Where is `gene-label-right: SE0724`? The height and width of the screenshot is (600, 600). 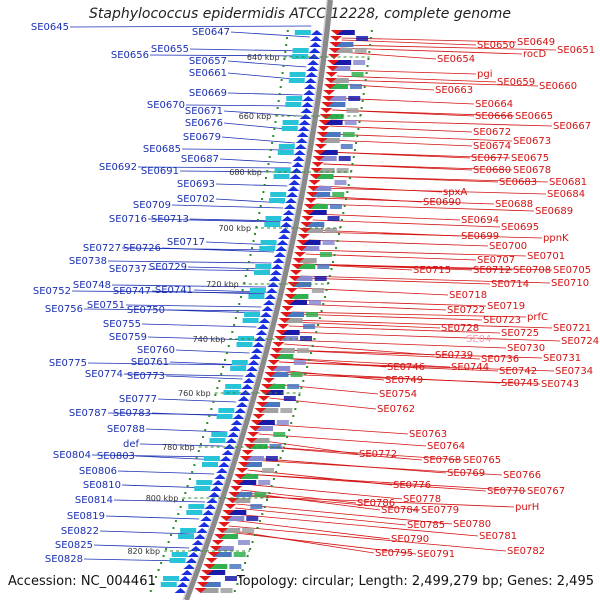 gene-label-right: SE0724 is located at coordinates (580, 341).